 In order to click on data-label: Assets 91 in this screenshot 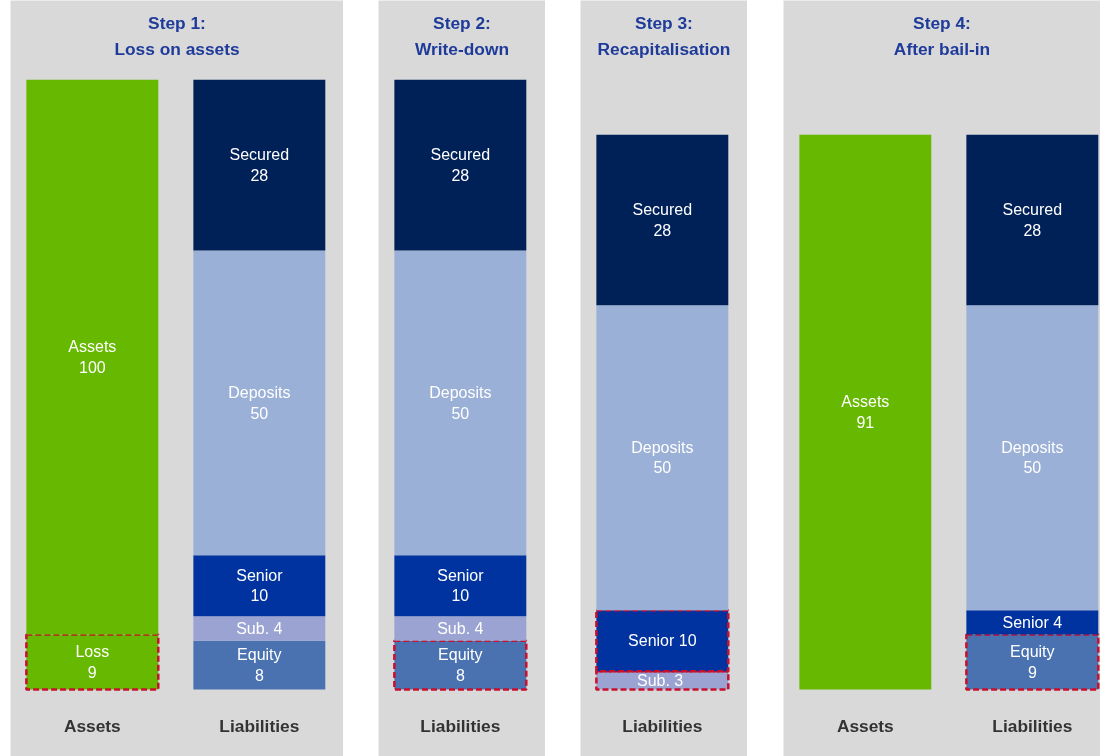, I will do `click(865, 412)`.